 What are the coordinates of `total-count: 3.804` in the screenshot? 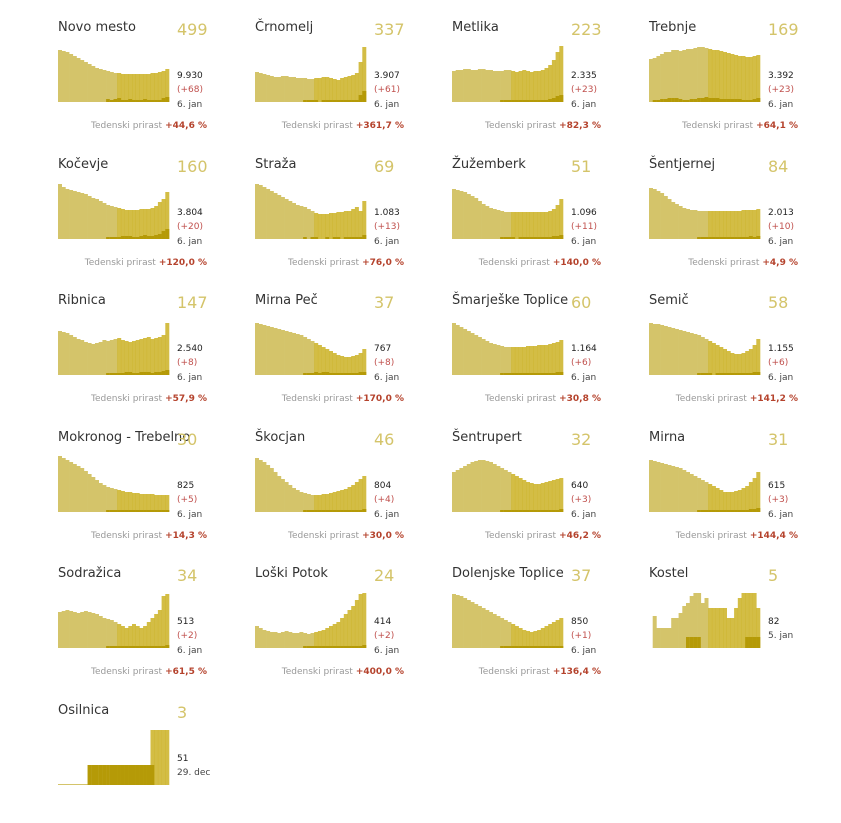 It's located at (190, 213).